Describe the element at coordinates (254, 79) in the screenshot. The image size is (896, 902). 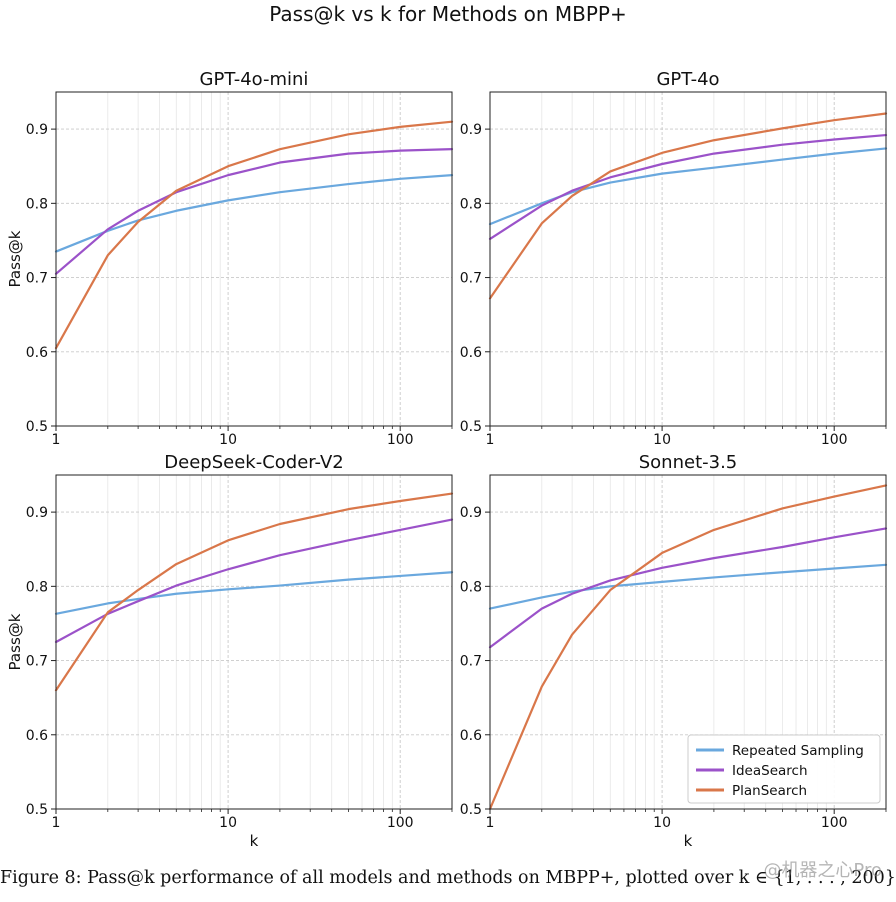
I see `panel-title: GPT-4o-mini` at that location.